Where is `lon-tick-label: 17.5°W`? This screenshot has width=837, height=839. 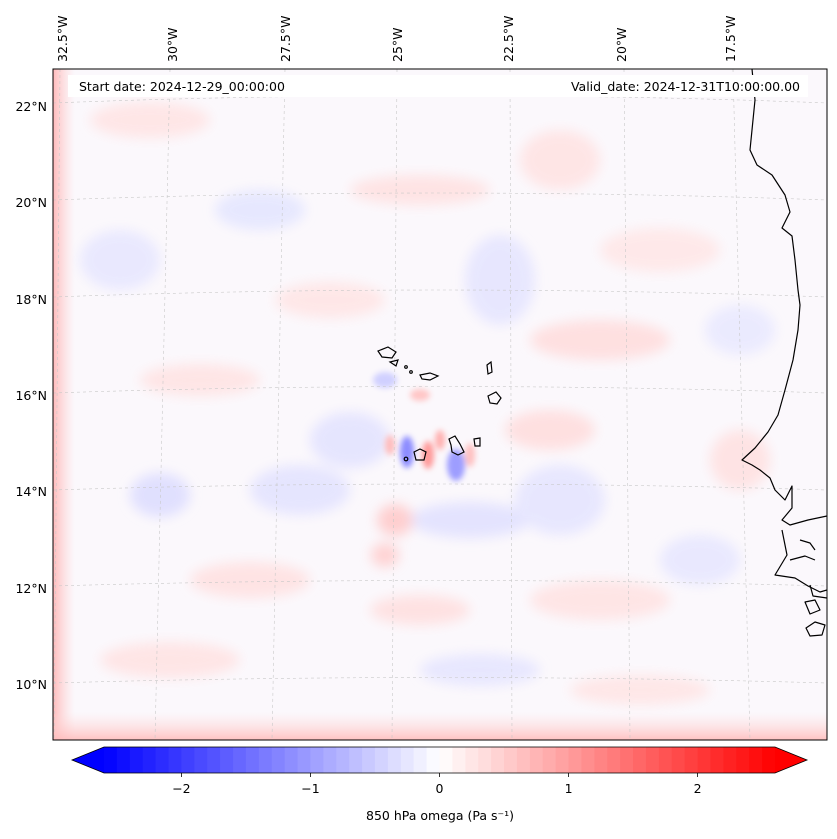 lon-tick-label: 17.5°W is located at coordinates (730, 39).